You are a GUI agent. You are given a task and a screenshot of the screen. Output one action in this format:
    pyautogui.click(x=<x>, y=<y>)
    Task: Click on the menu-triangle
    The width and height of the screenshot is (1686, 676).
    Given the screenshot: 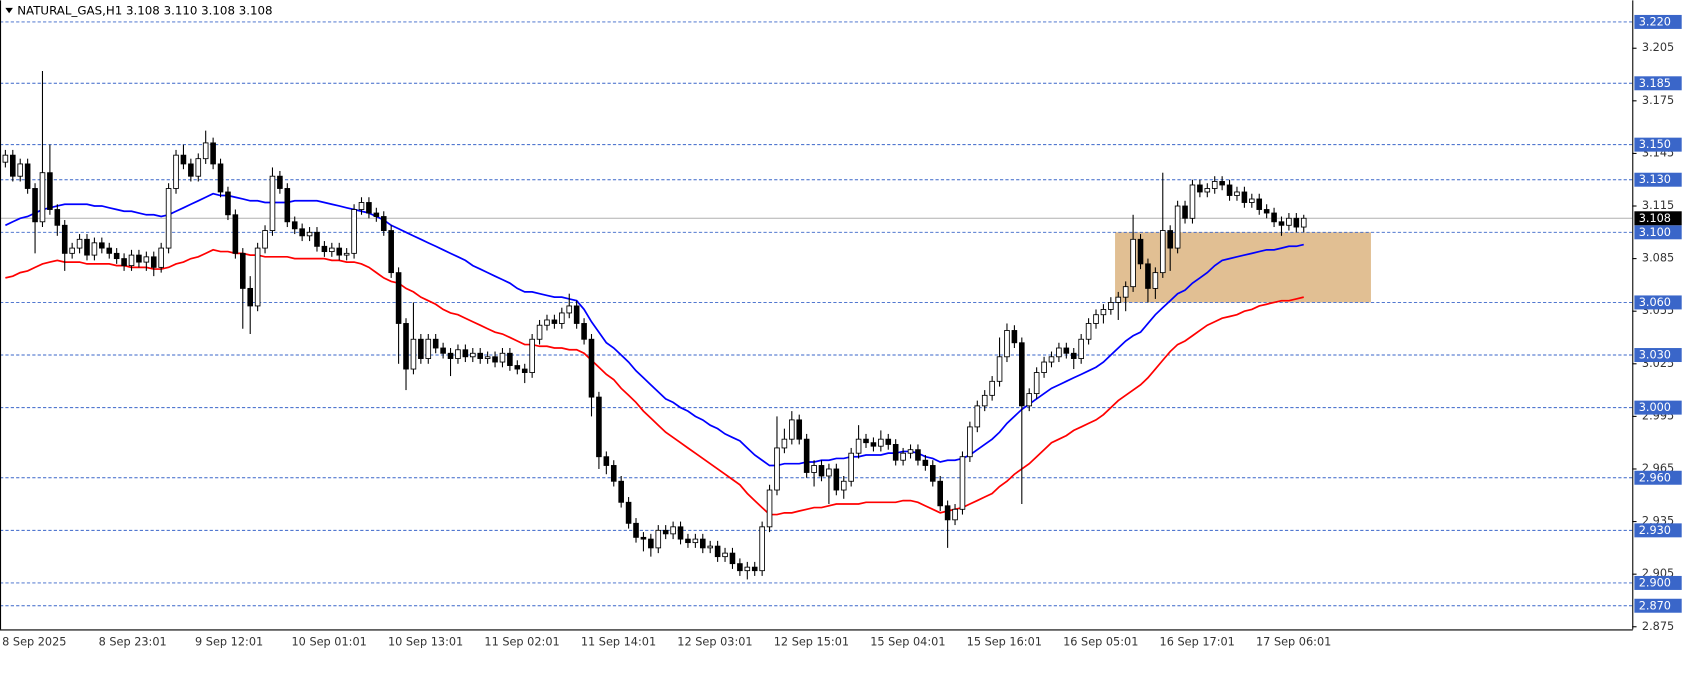 What is the action you would take?
    pyautogui.click(x=9, y=10)
    